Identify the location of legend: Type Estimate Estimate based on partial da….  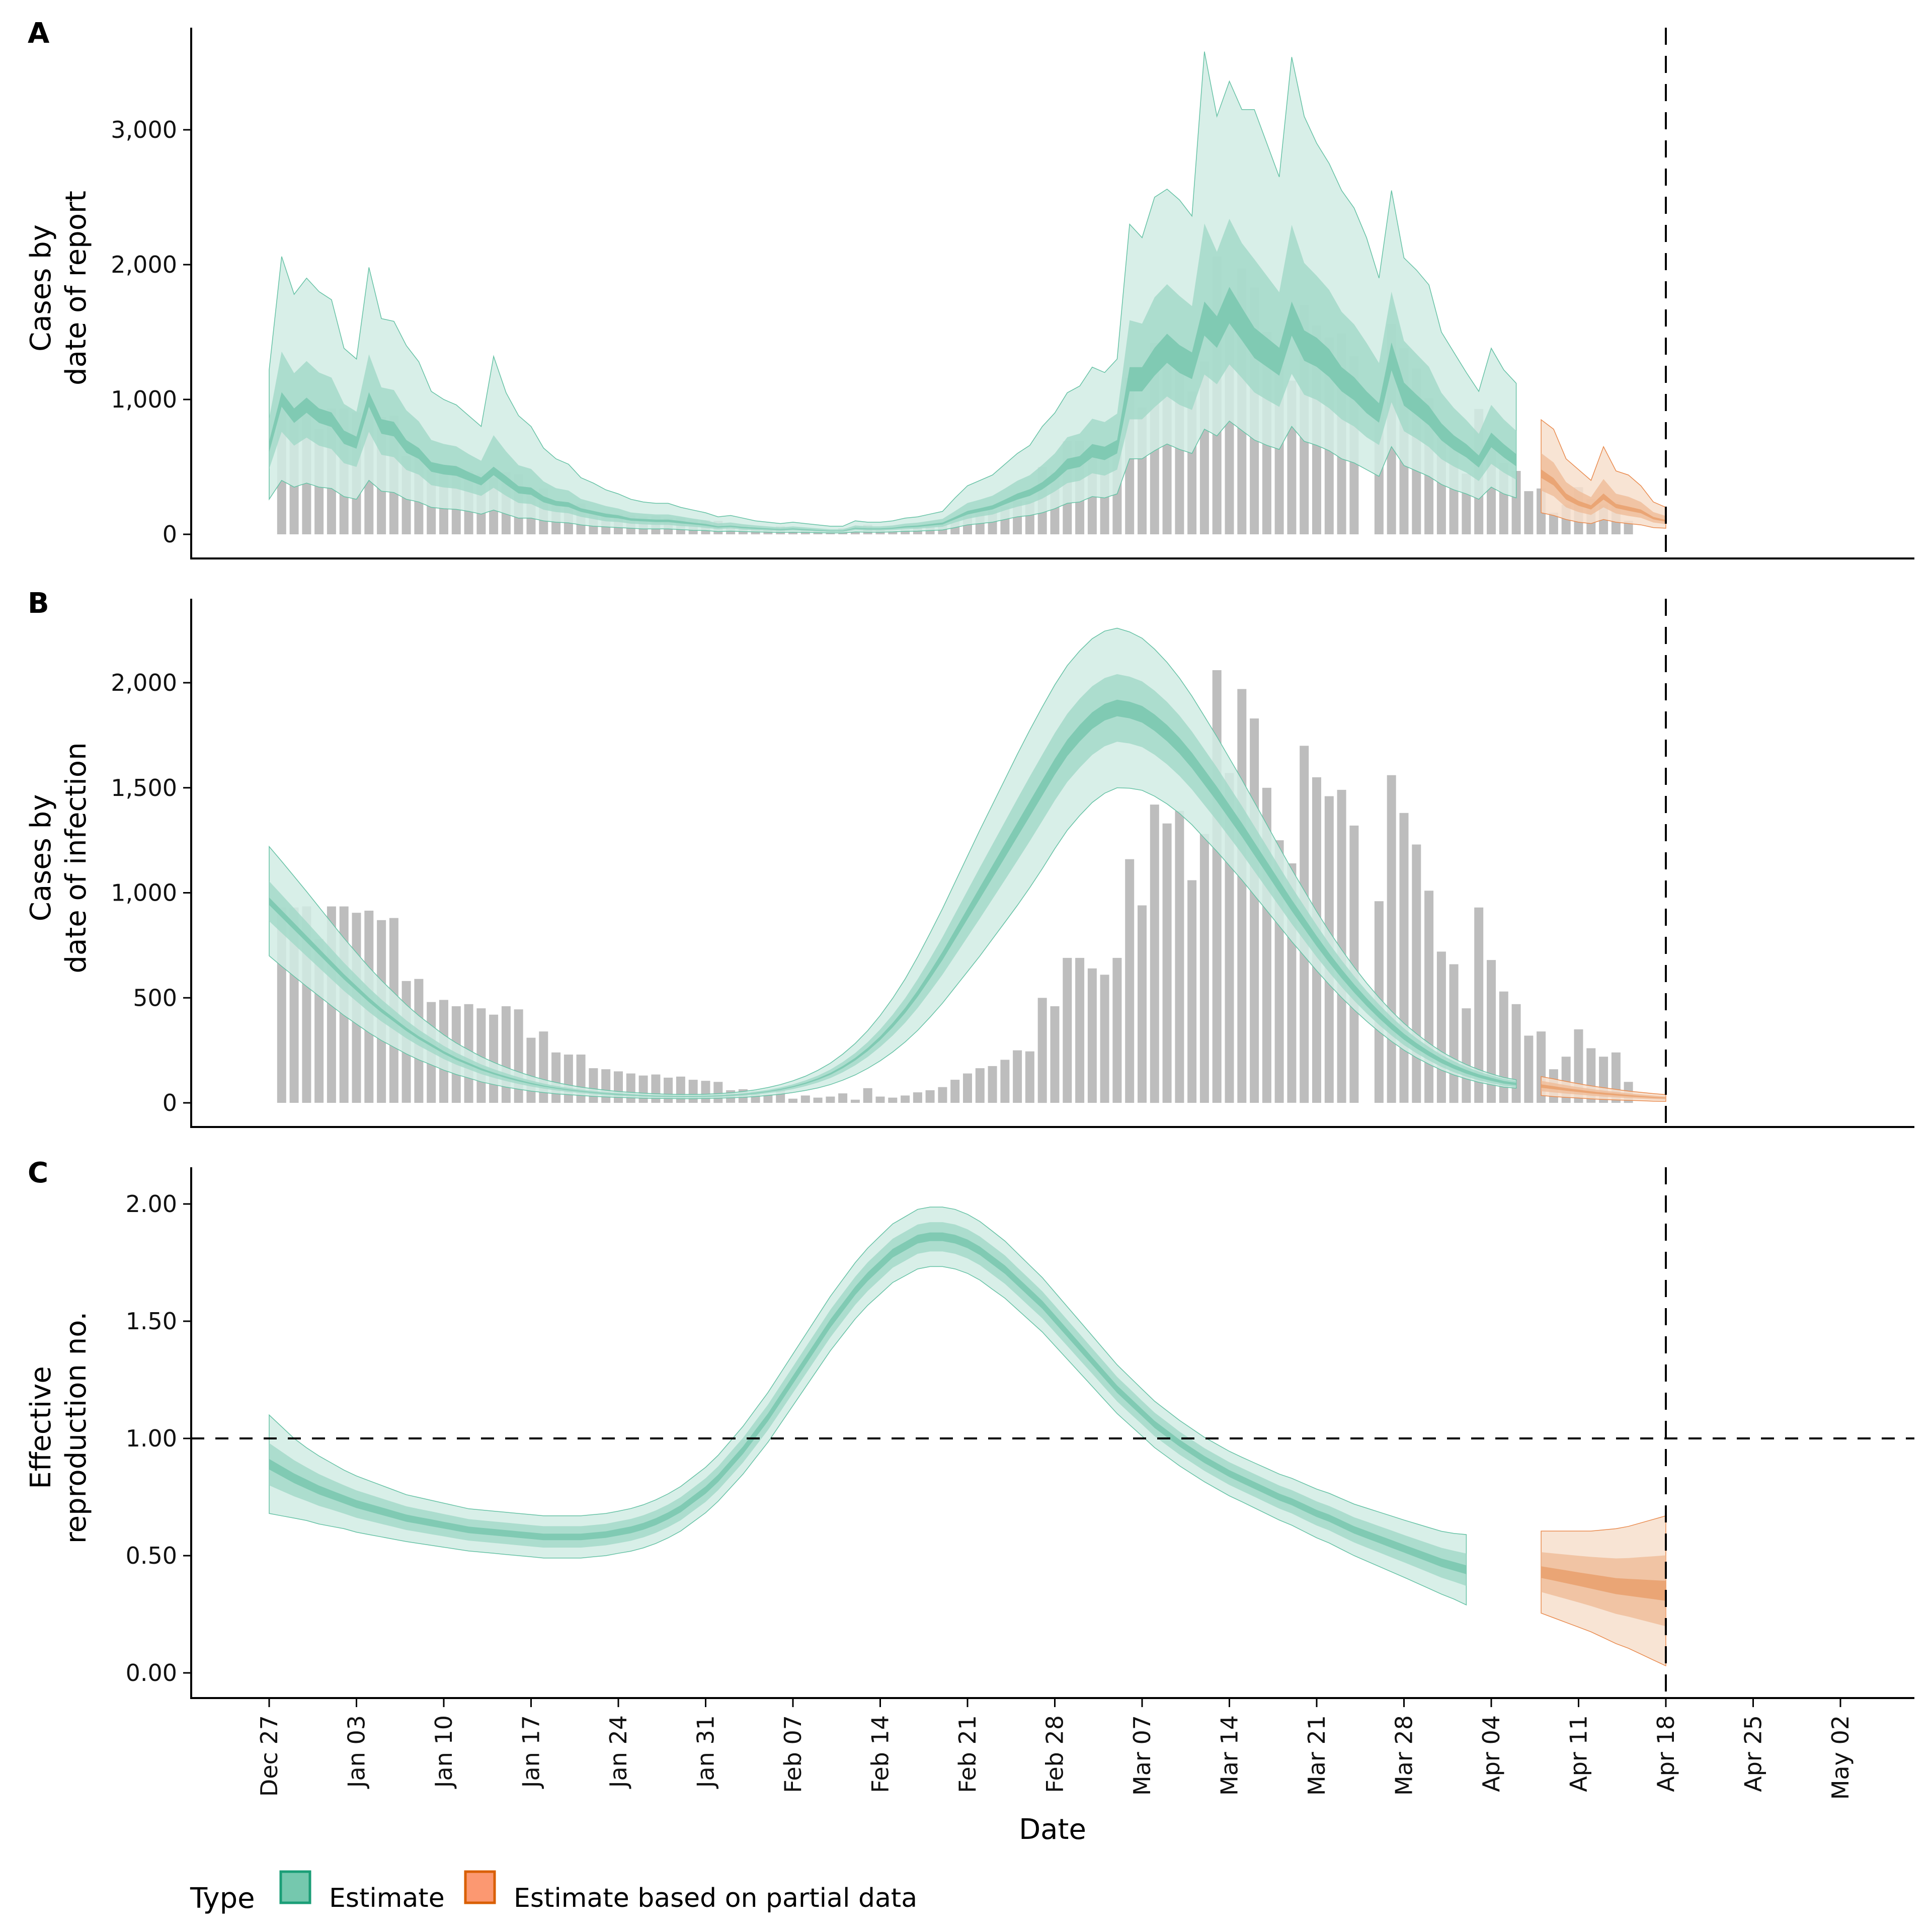
(554, 1893).